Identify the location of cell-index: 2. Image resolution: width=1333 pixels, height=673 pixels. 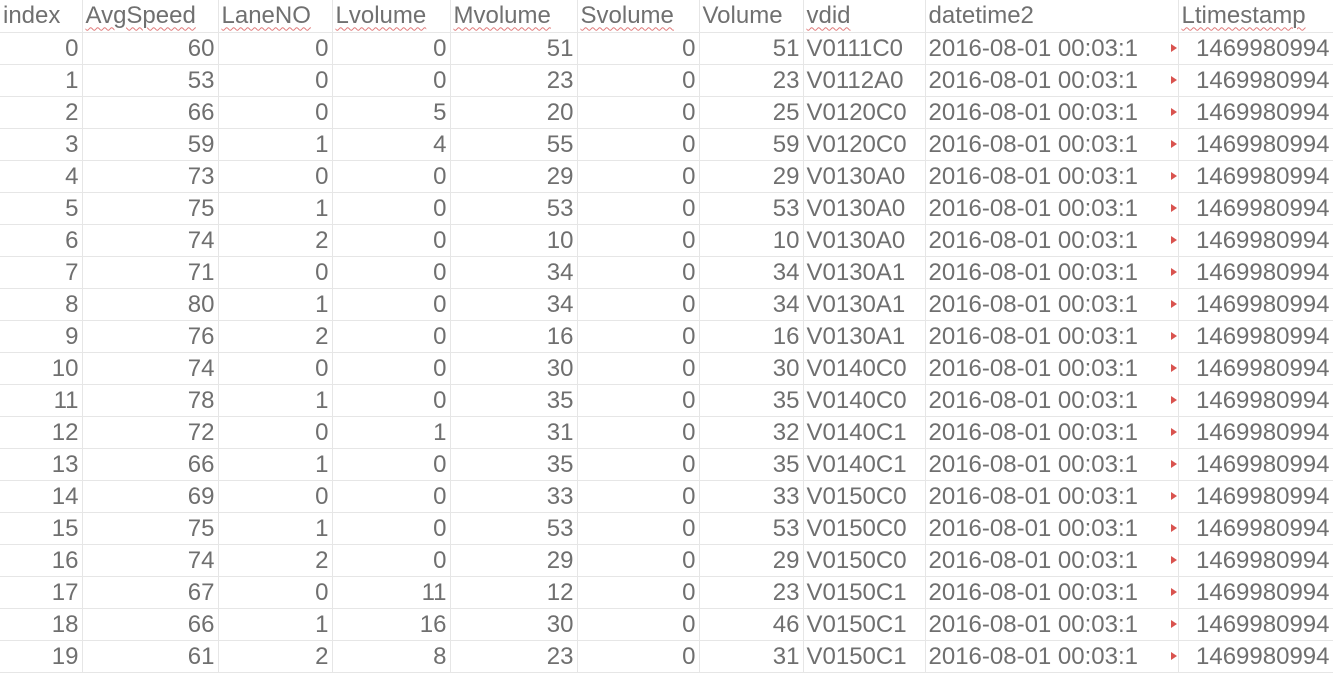
(41, 112).